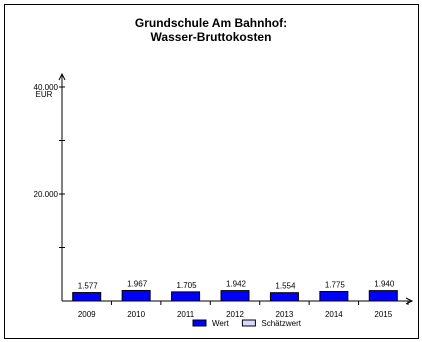 This screenshot has height=342, width=422. What do you see at coordinates (88, 286) in the screenshot?
I see `bar-value-label: 1.577` at bounding box center [88, 286].